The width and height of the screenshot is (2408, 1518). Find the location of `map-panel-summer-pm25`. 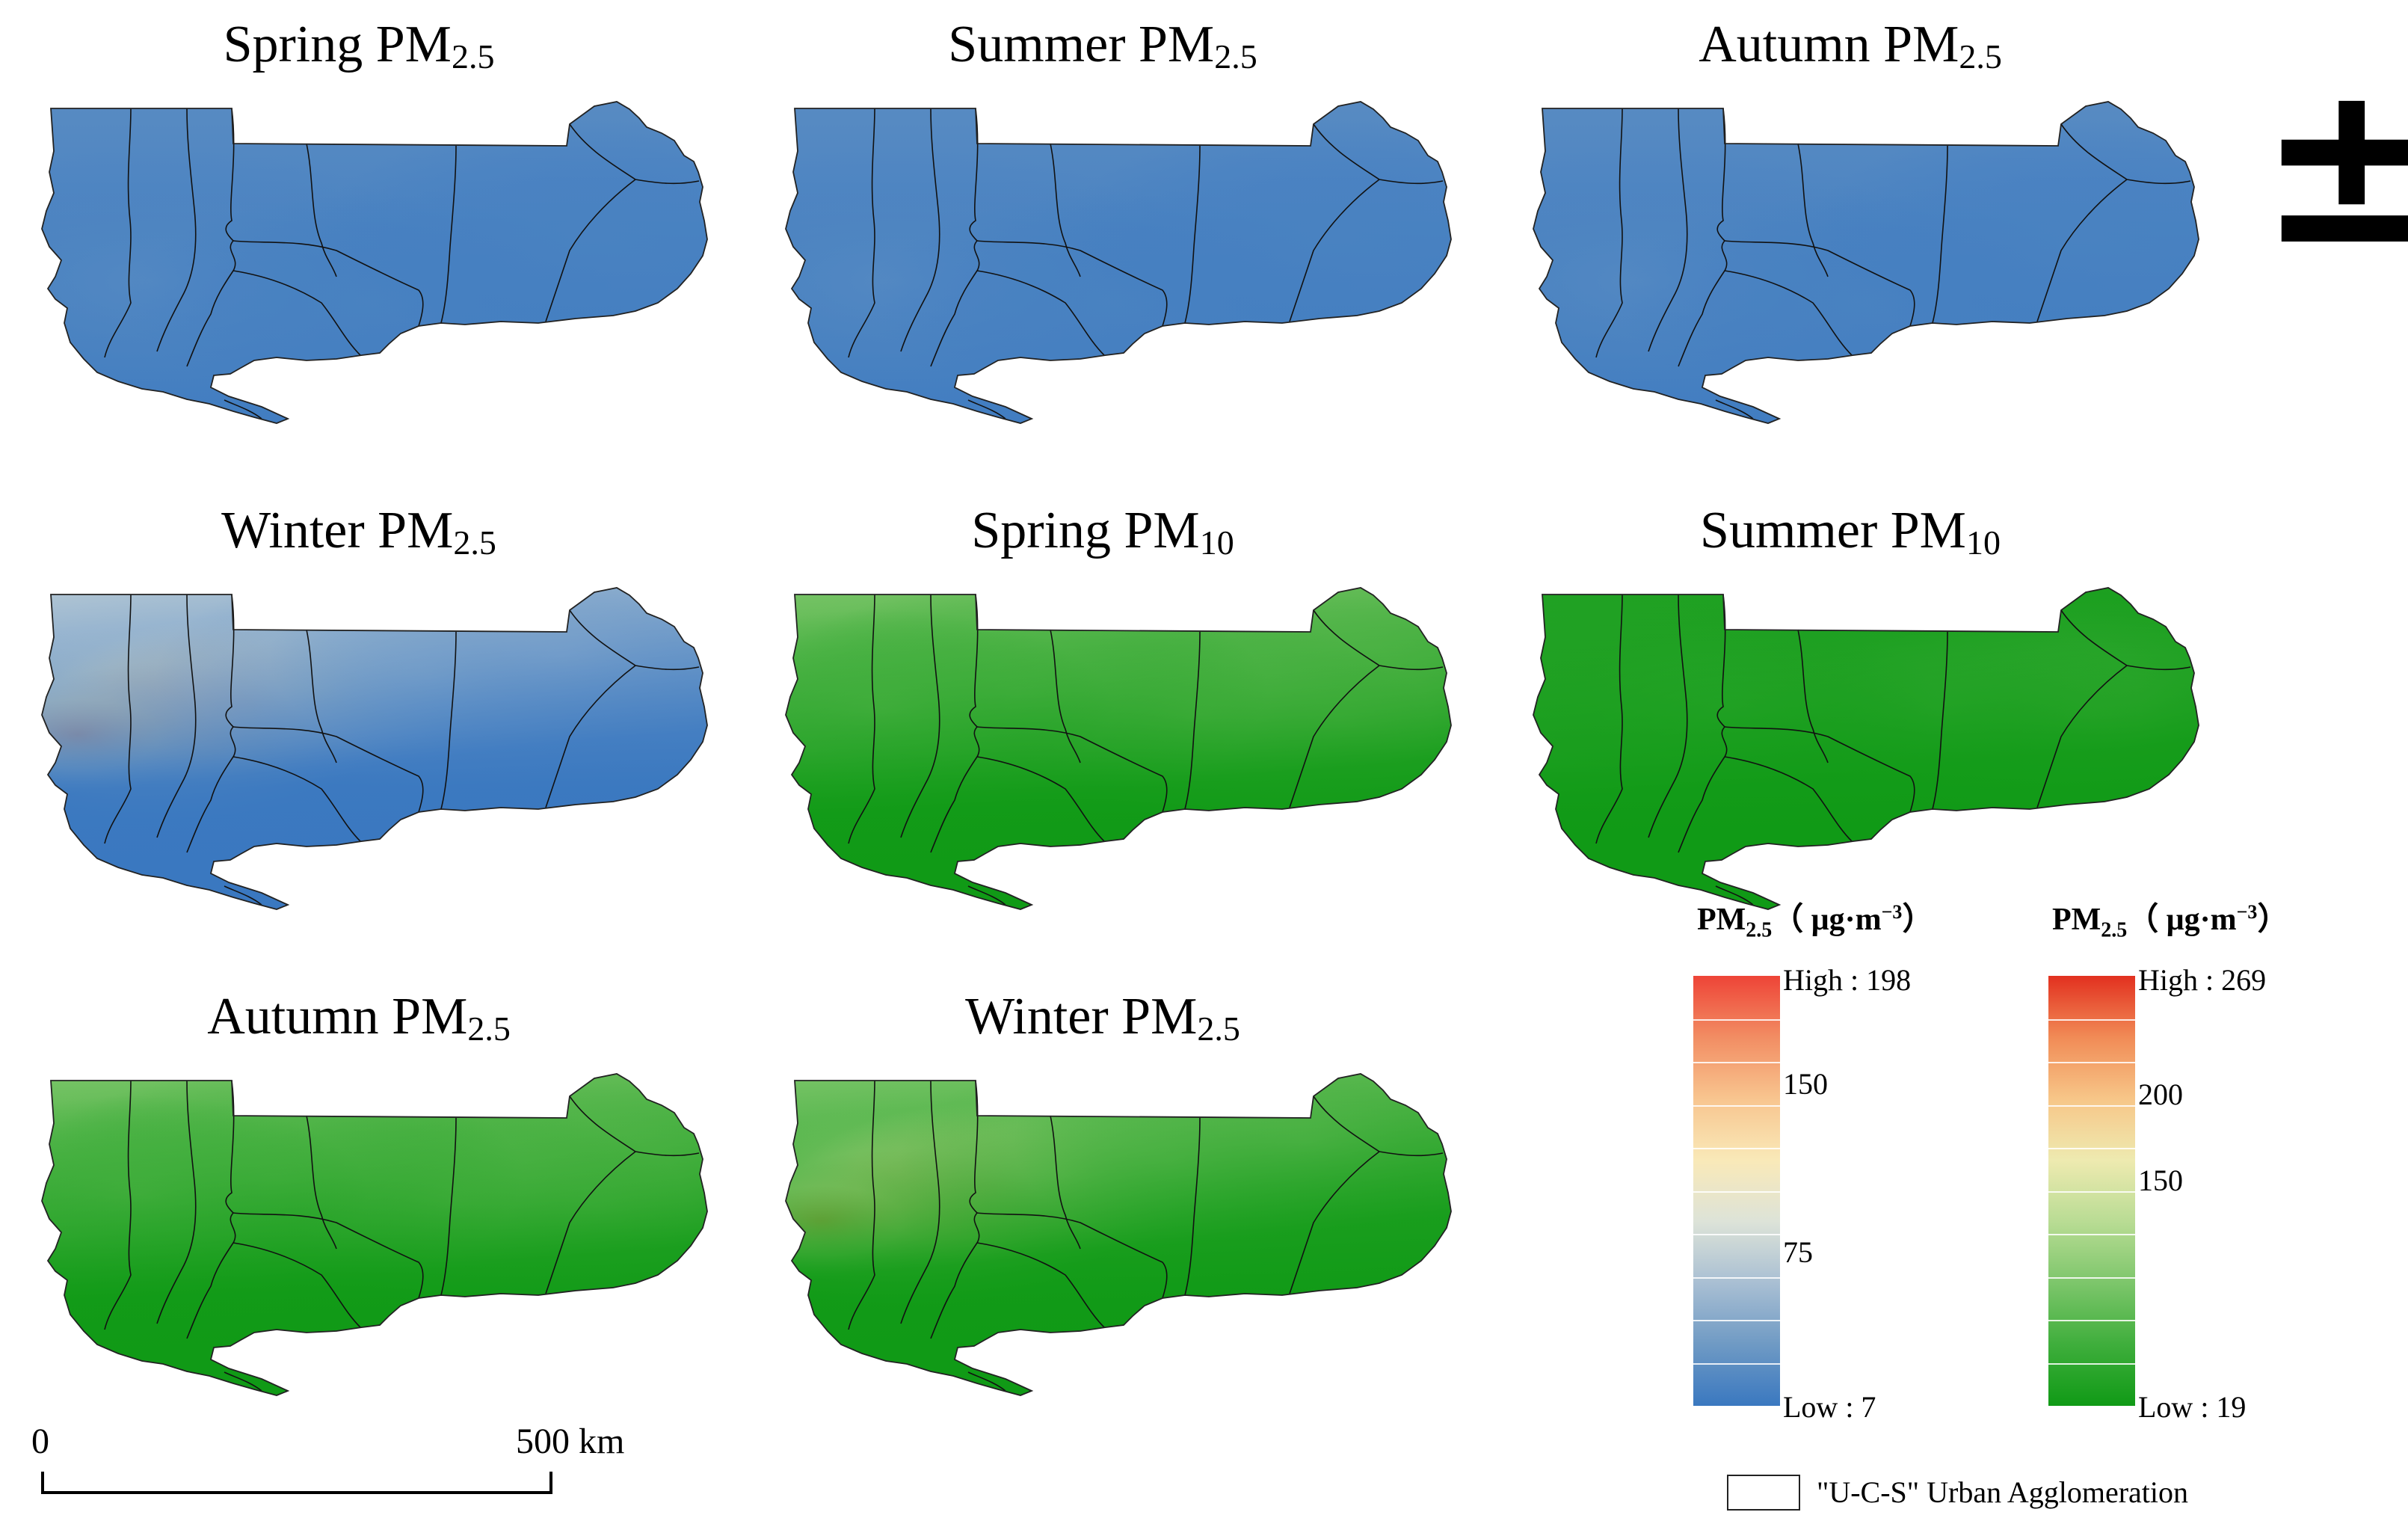

map-panel-summer-pm25 is located at coordinates (1117, 261).